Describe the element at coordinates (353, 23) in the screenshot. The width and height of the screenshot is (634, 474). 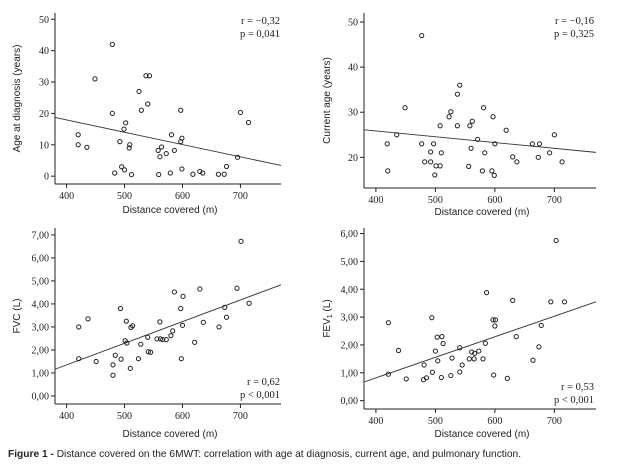
I see `y-tick-label: 50` at that location.